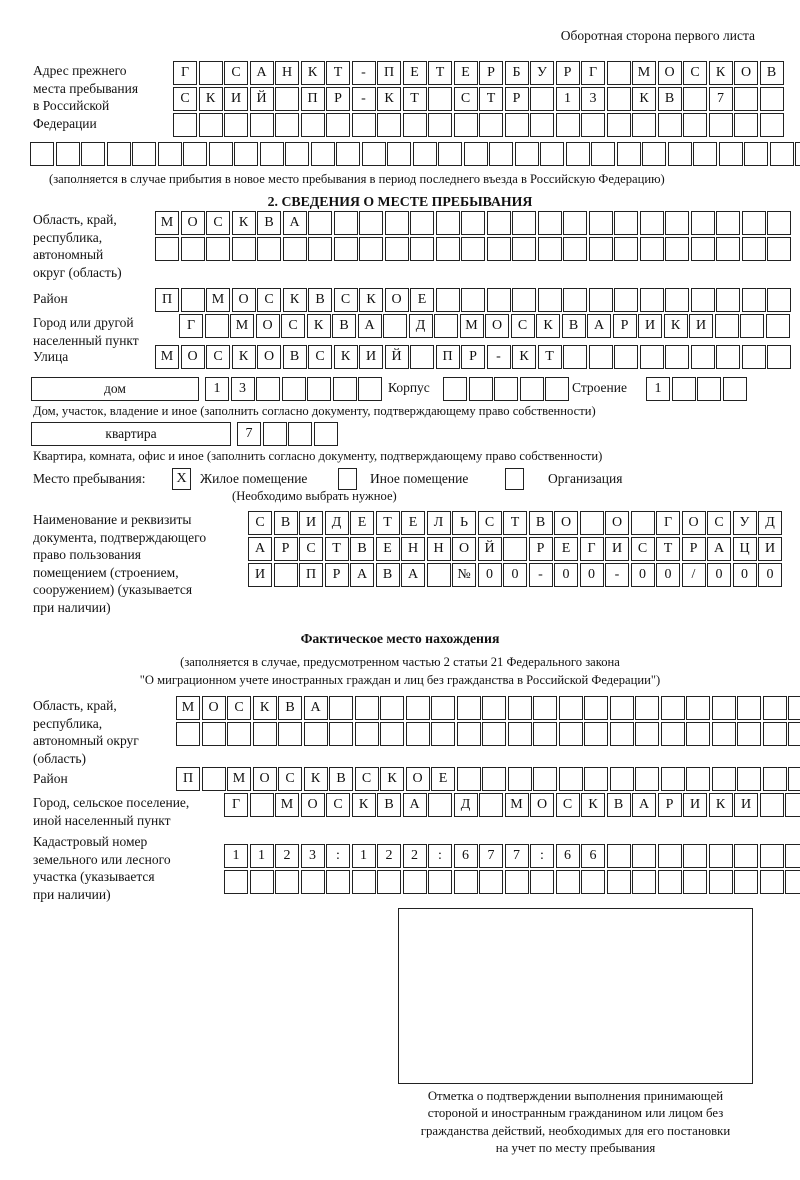  Describe the element at coordinates (567, 99) in the screenshot. I see `prev-address-r2-cell-16: 1` at that location.